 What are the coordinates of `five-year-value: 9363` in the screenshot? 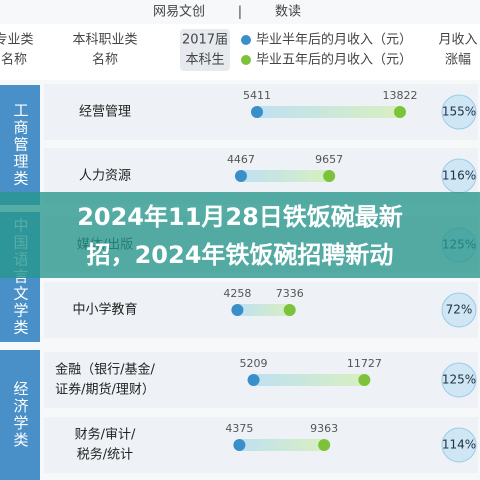 It's located at (324, 428).